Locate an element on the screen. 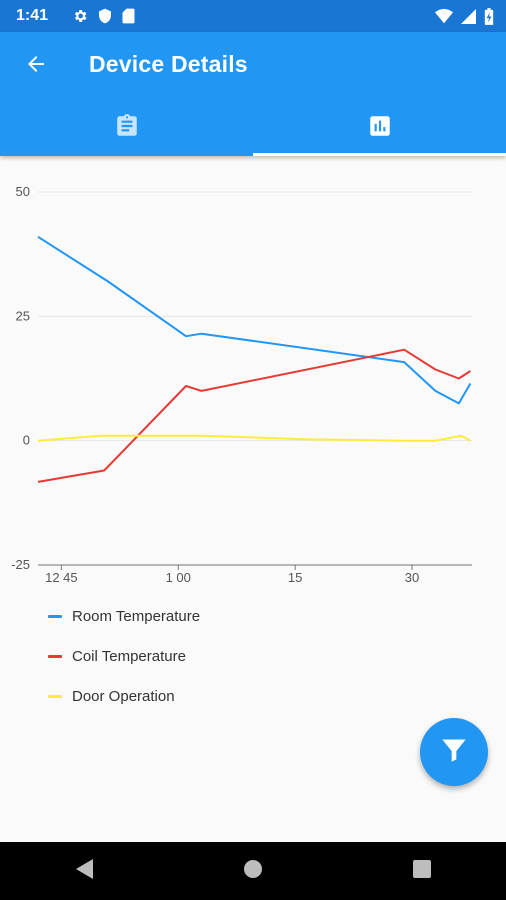 Image resolution: width=506 pixels, height=900 pixels. tab-chart is located at coordinates (379, 128).